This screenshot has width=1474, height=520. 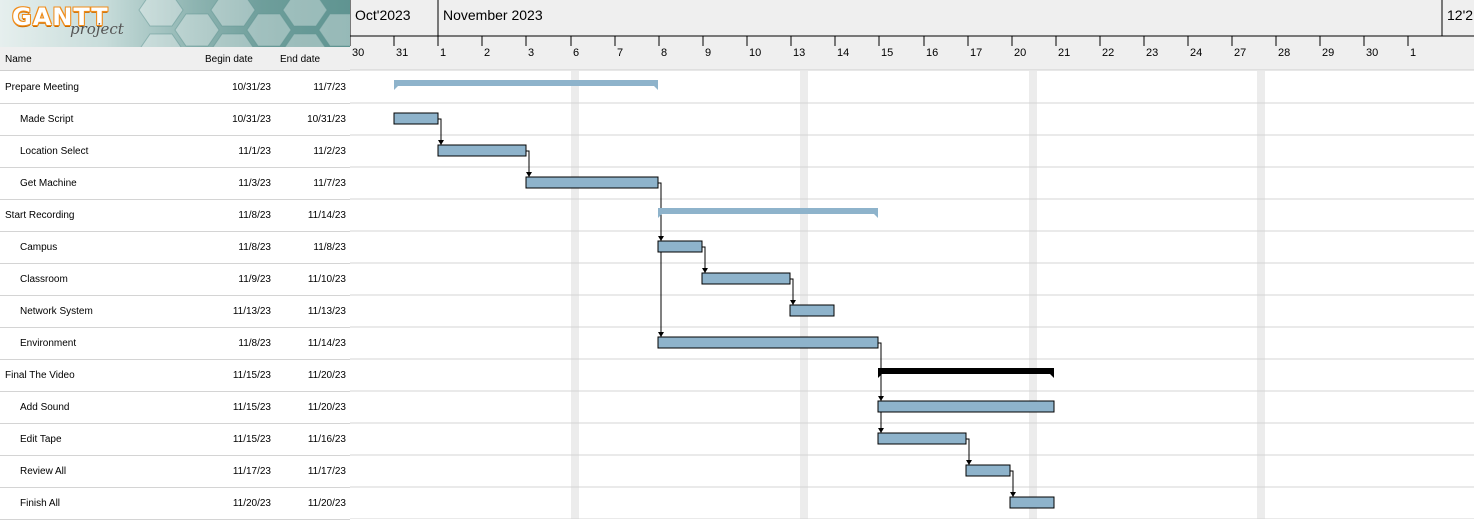 I want to click on task-begin-date: 11/20/23, so click(x=251, y=503).